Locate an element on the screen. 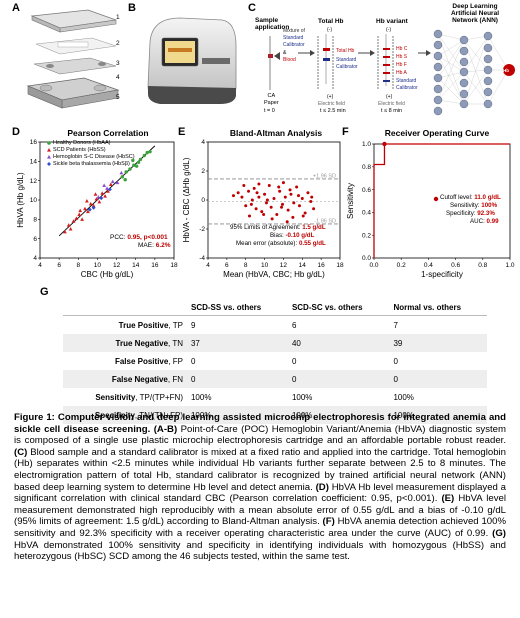 Image resolution: width=520 pixels, height=618 pixels. time-label-2: t ≤ 8 min is located at coordinates (392, 111).